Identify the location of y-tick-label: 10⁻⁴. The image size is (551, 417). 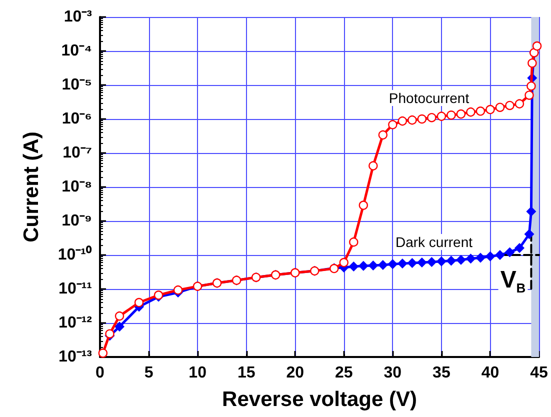
(76, 51).